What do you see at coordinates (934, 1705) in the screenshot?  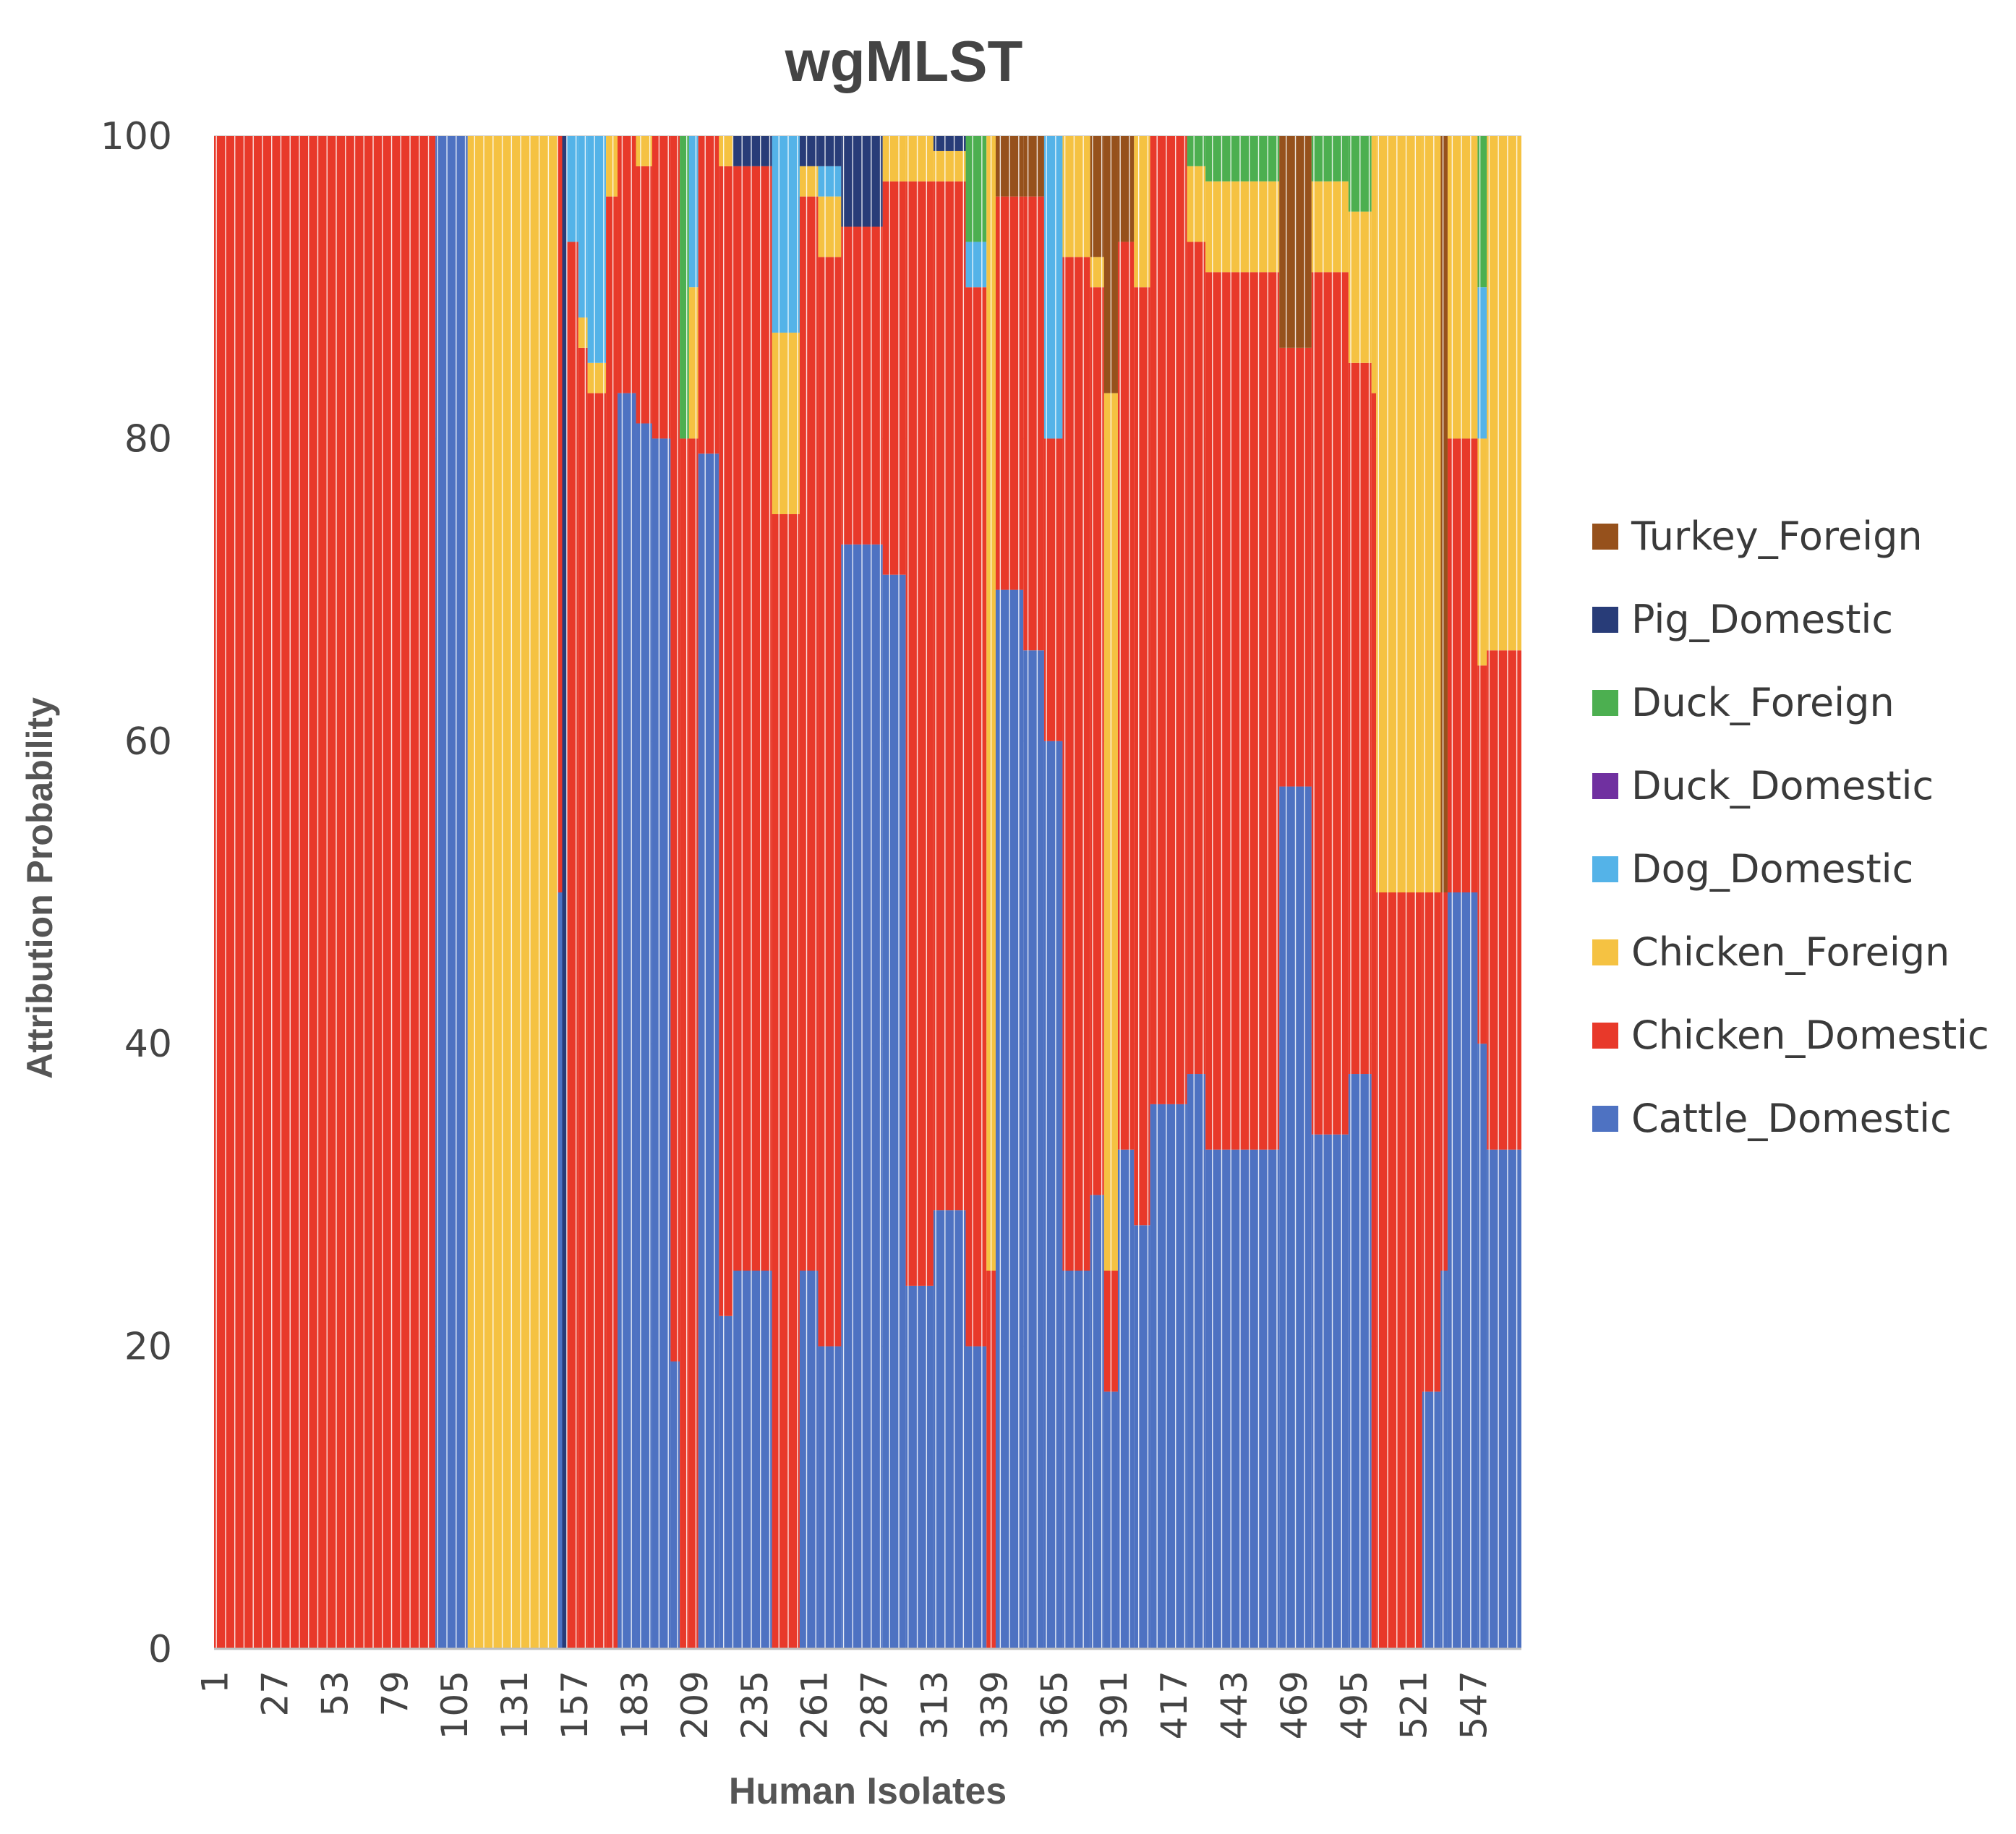 I see `x-tick-label: 313` at bounding box center [934, 1705].